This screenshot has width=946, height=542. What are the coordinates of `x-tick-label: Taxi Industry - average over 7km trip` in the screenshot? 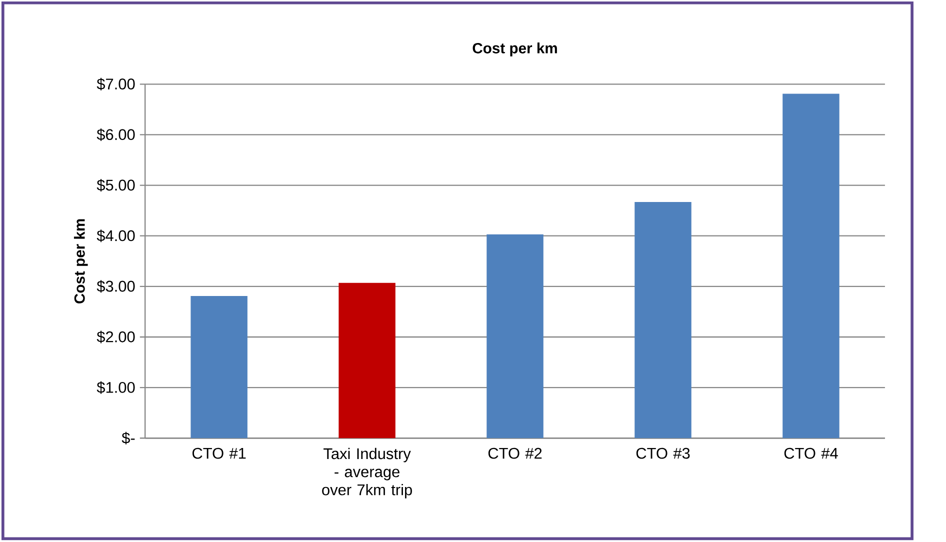 It's located at (367, 473).